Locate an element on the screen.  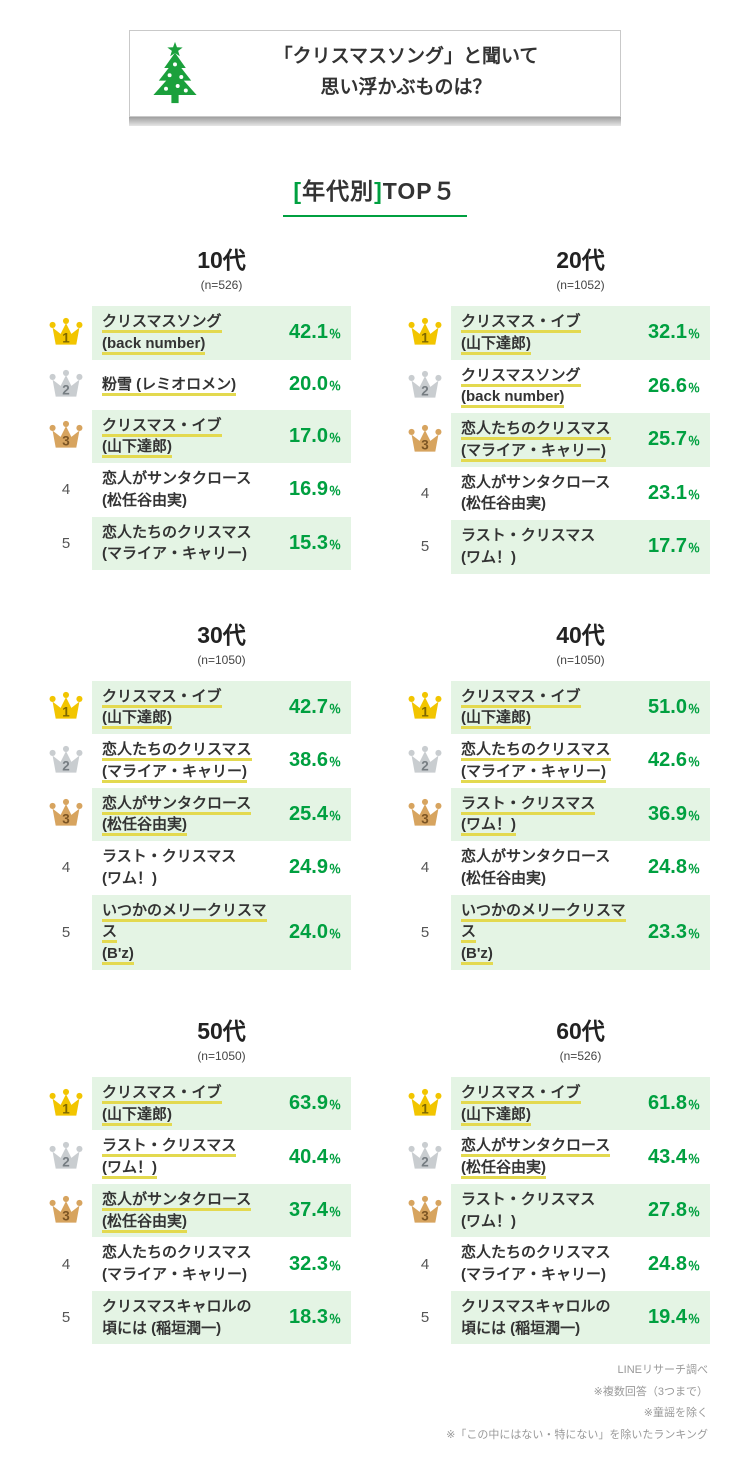
sample-size: (n=526) is located at coordinates (221, 285).